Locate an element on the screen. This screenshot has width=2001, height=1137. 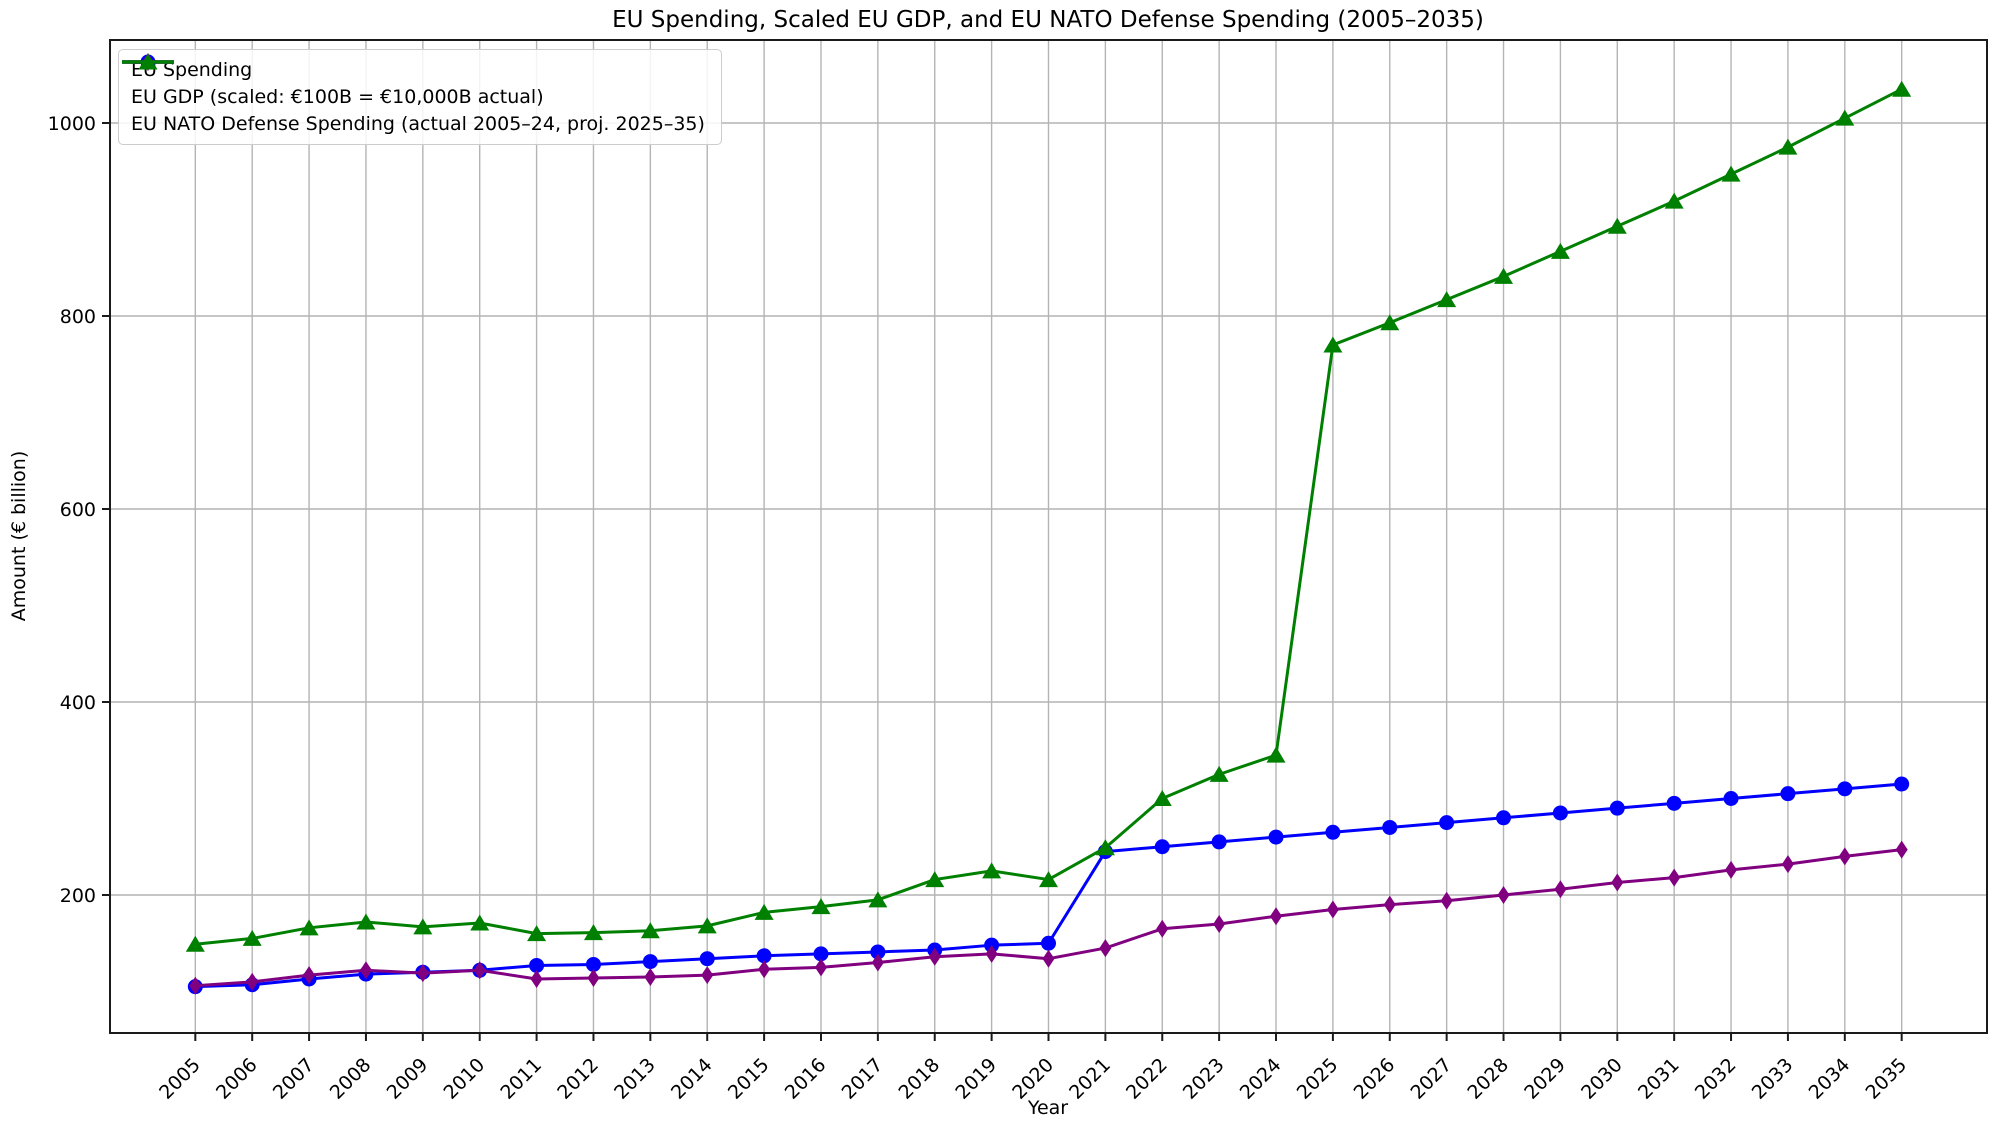
legend-item-label: EU GDP (scaled: €100B = €10,000B actual) is located at coordinates (337, 97).